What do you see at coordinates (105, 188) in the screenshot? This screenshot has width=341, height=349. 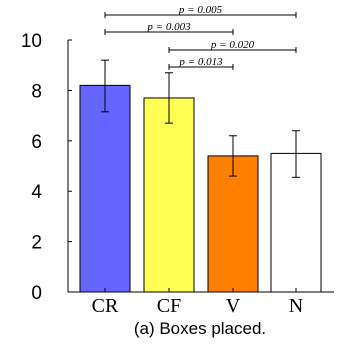 I see `bar-cr` at bounding box center [105, 188].